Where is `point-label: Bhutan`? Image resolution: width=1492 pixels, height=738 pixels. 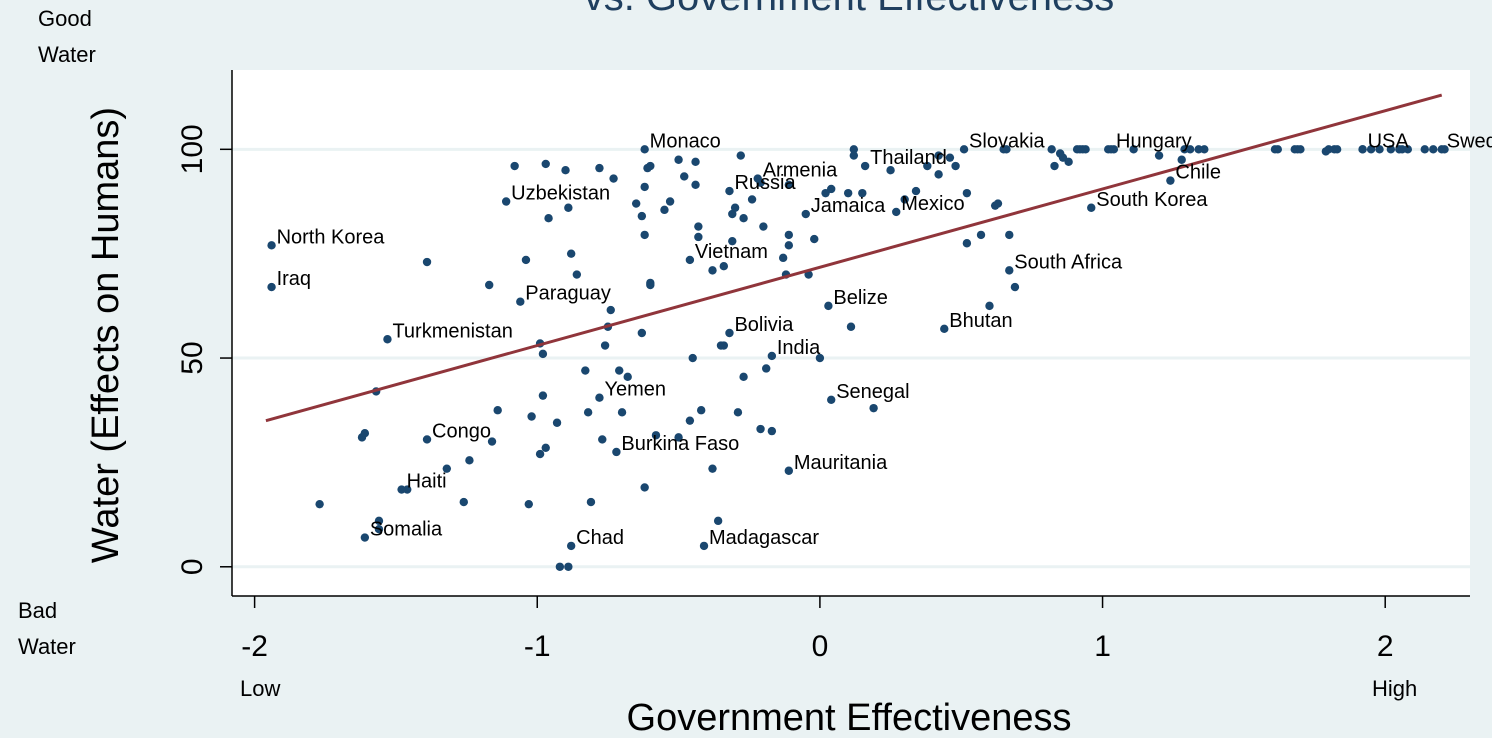 point-label: Bhutan is located at coordinates (980, 321).